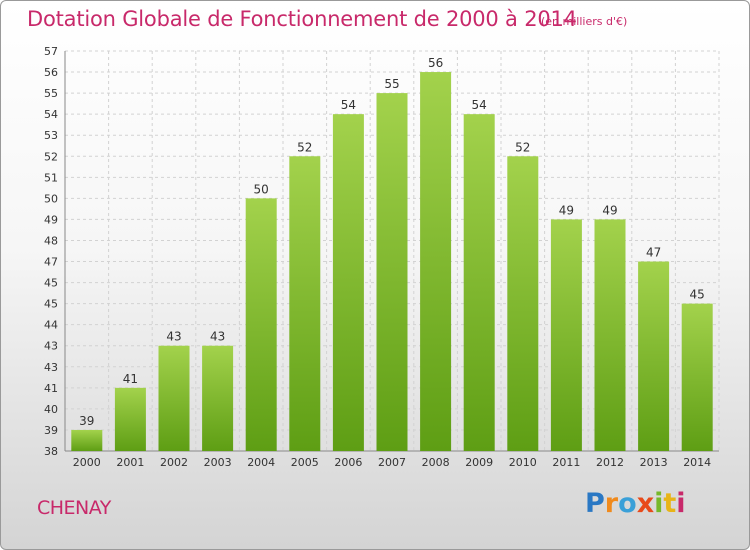 Image resolution: width=750 pixels, height=550 pixels. I want to click on data-label: 56, so click(435, 63).